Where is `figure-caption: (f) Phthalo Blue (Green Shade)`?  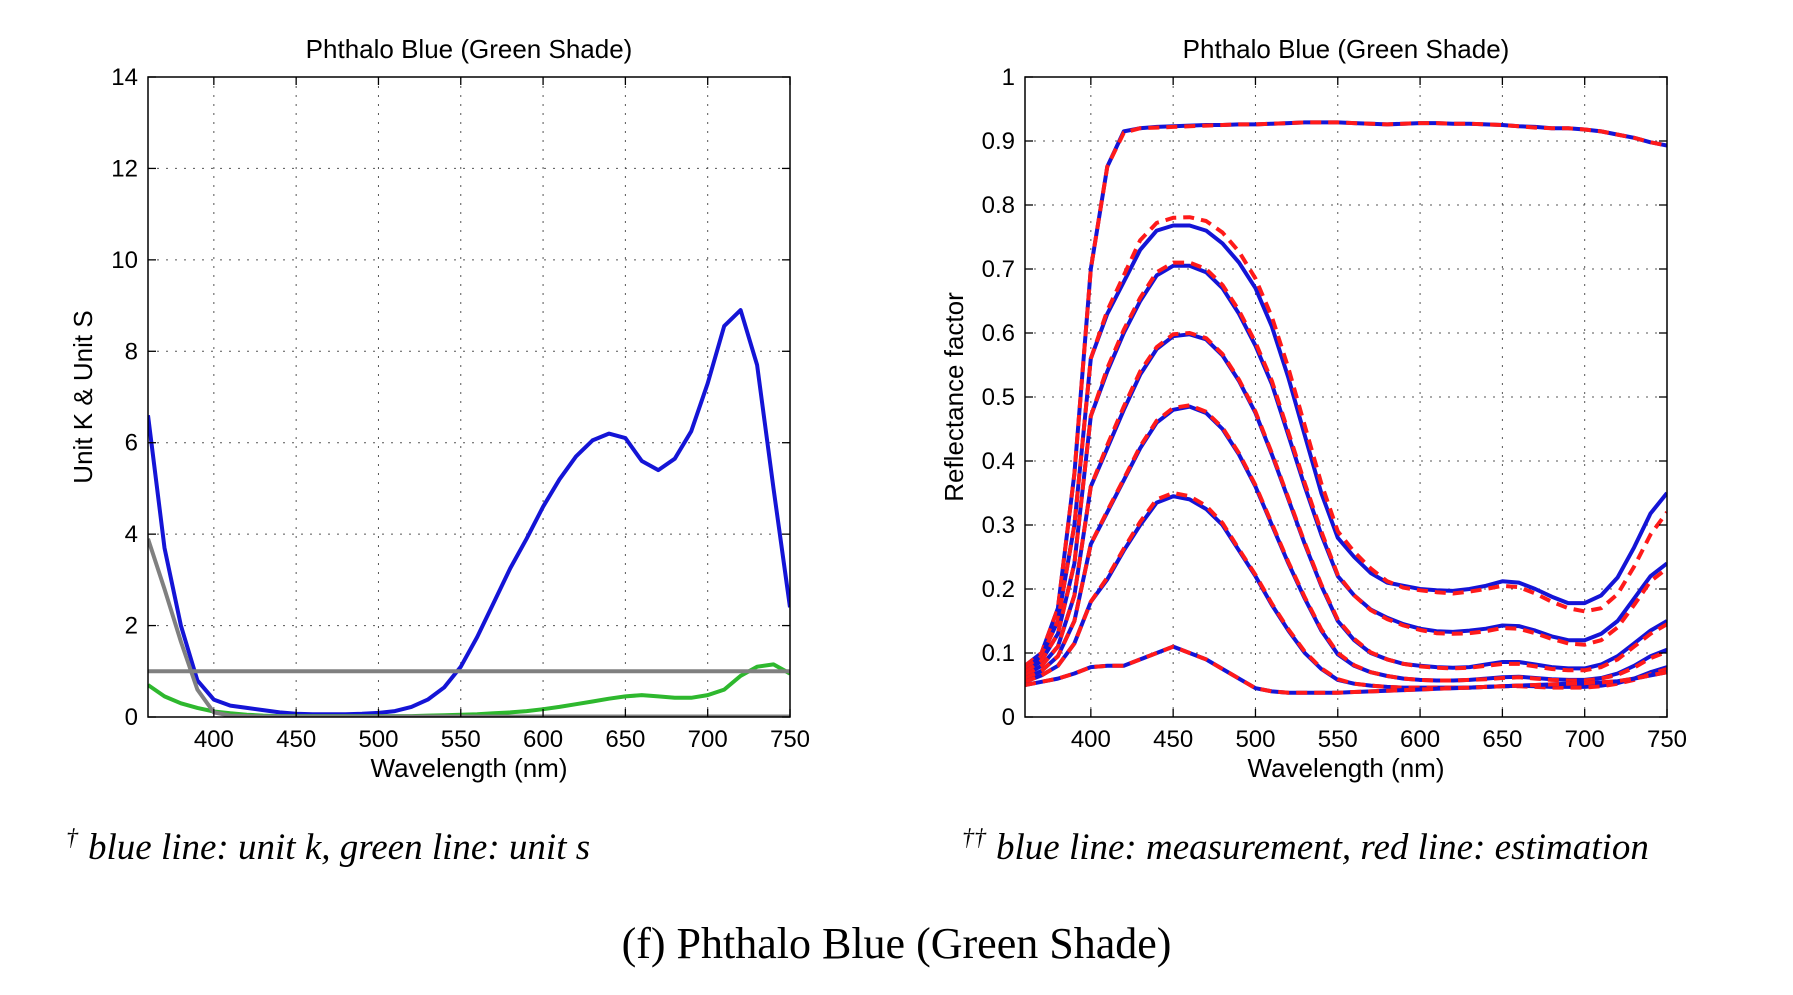
figure-caption: (f) Phthalo Blue (Green Shade) is located at coordinates (896, 943).